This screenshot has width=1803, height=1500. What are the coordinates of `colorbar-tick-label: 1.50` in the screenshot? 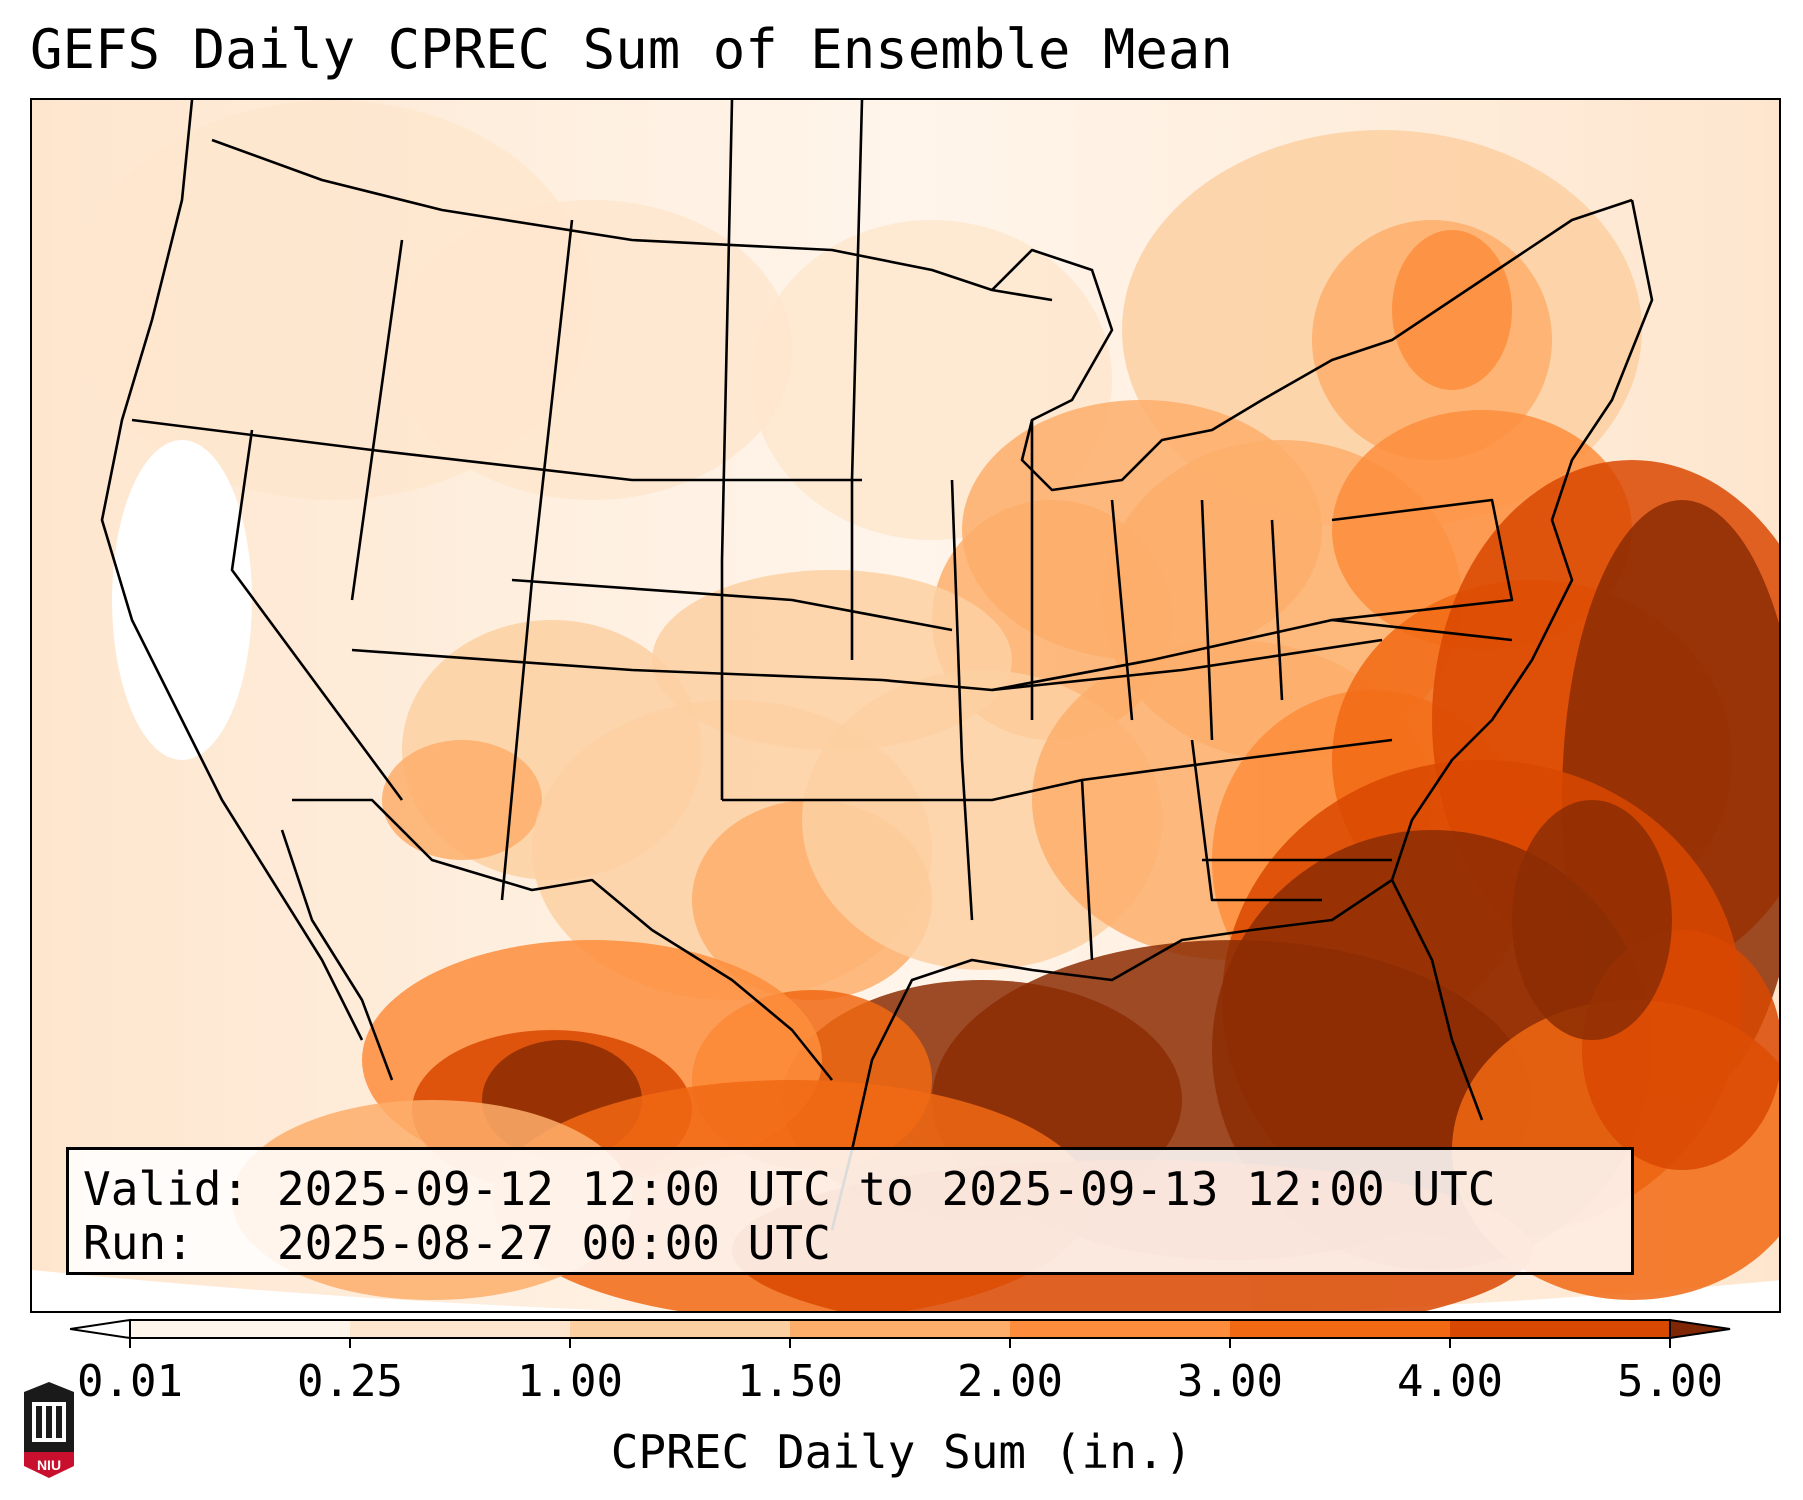 It's located at (790, 1381).